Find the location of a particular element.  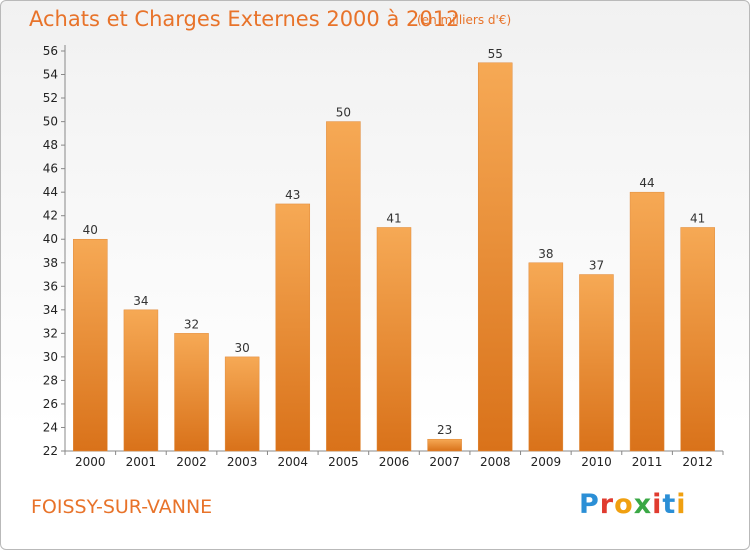

x-tick-label: 2005 is located at coordinates (343, 462).